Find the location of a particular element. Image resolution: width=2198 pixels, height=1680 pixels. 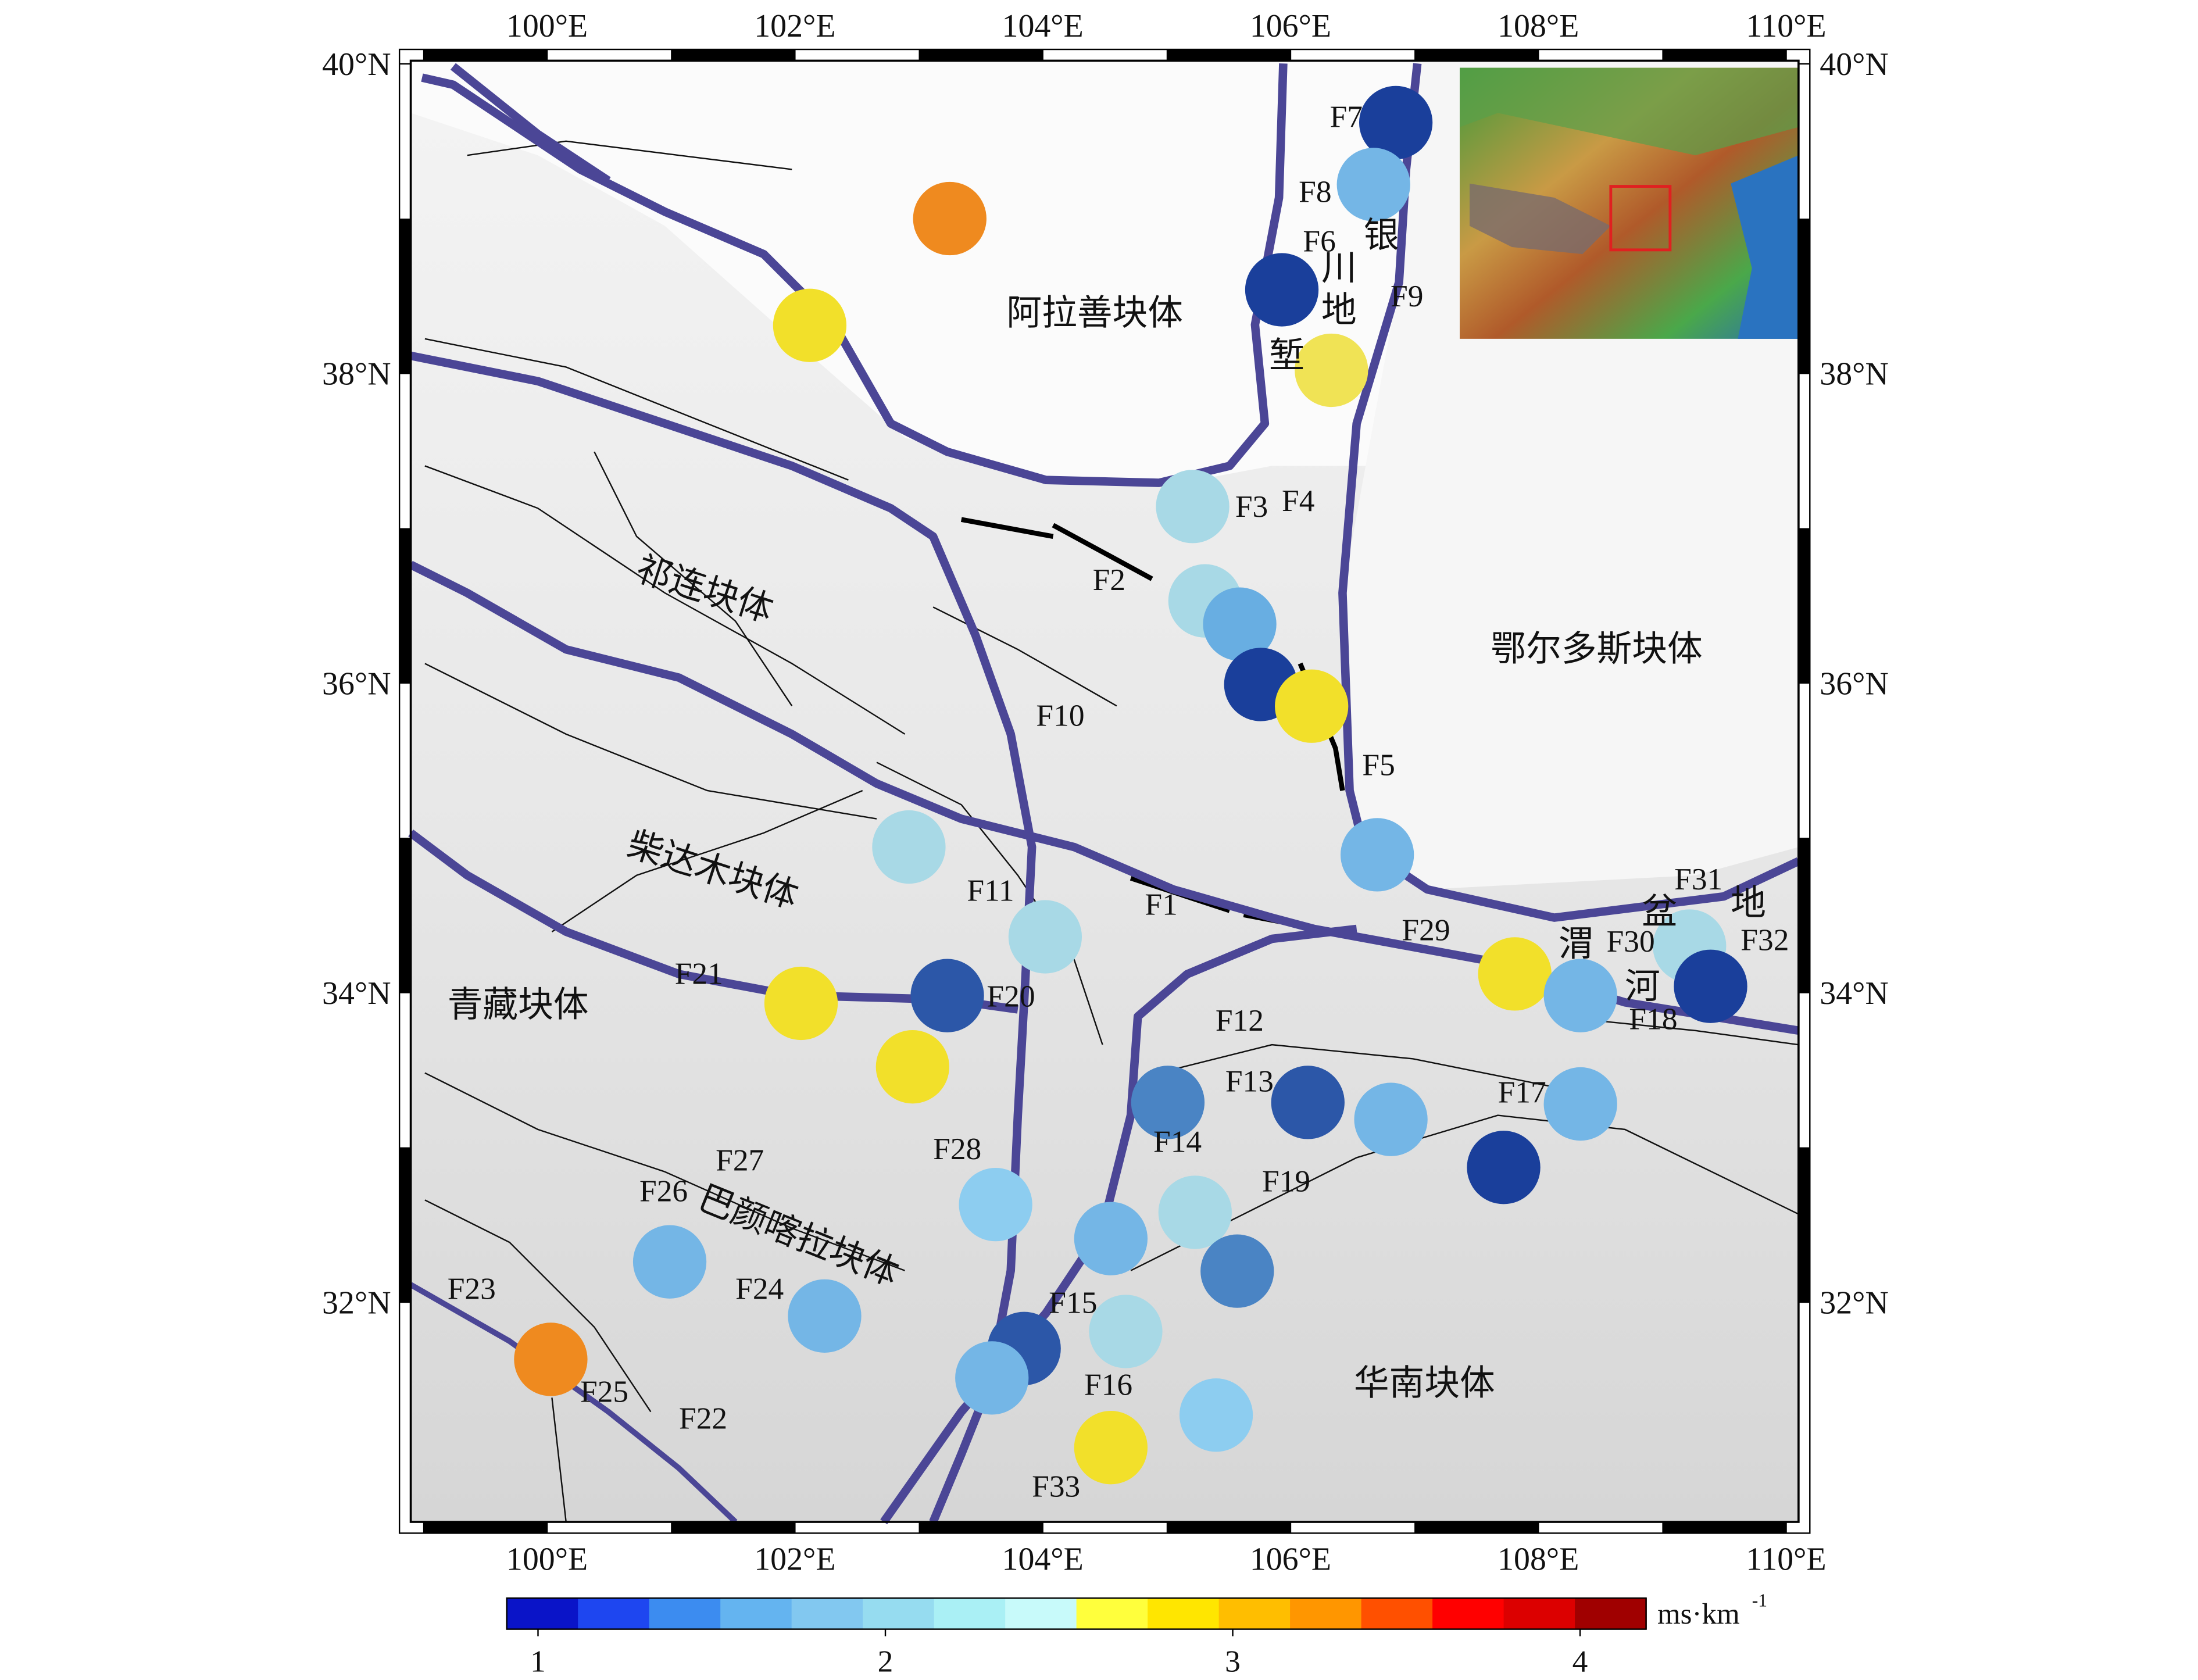

colorbar-border is located at coordinates (1076, 1614).